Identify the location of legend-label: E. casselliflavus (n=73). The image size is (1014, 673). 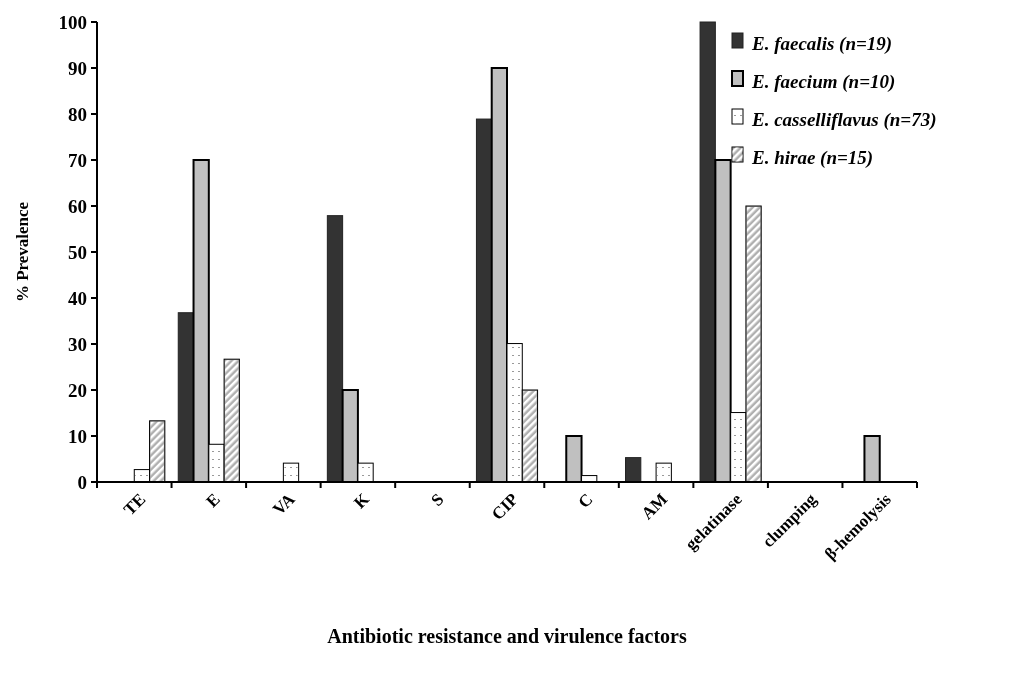
(844, 119).